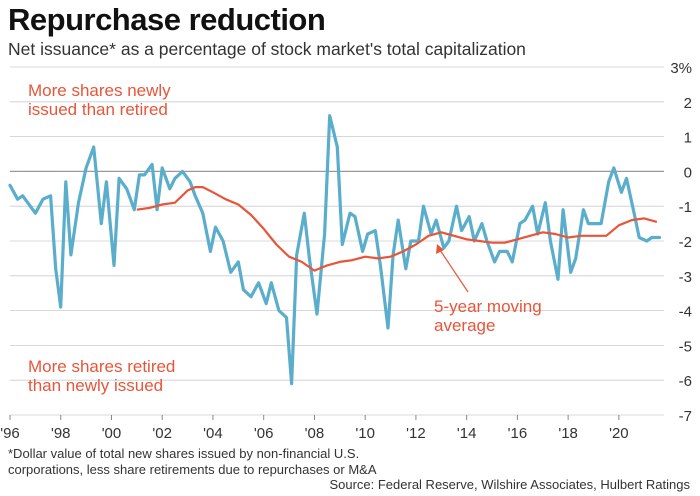 This screenshot has height=496, width=700. Describe the element at coordinates (315, 433) in the screenshot. I see `x-tick-label: '08` at that location.